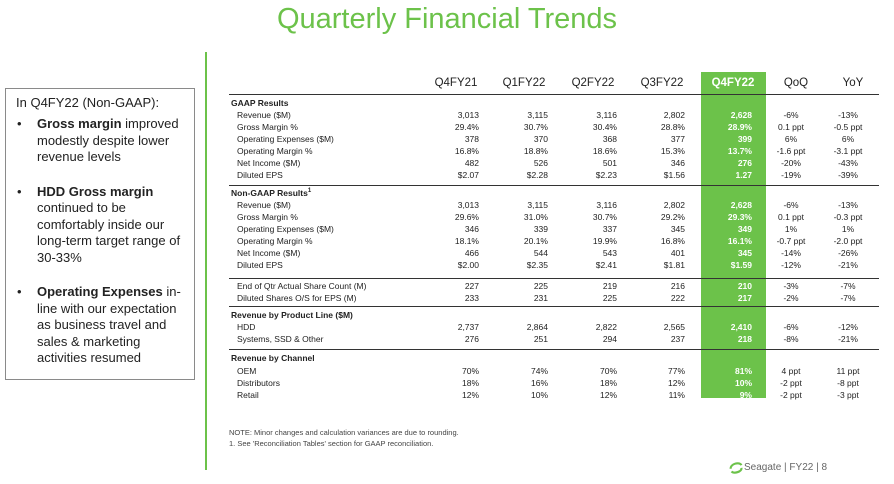  Describe the element at coordinates (471, 229) in the screenshot. I see `table-cell: 346` at that location.